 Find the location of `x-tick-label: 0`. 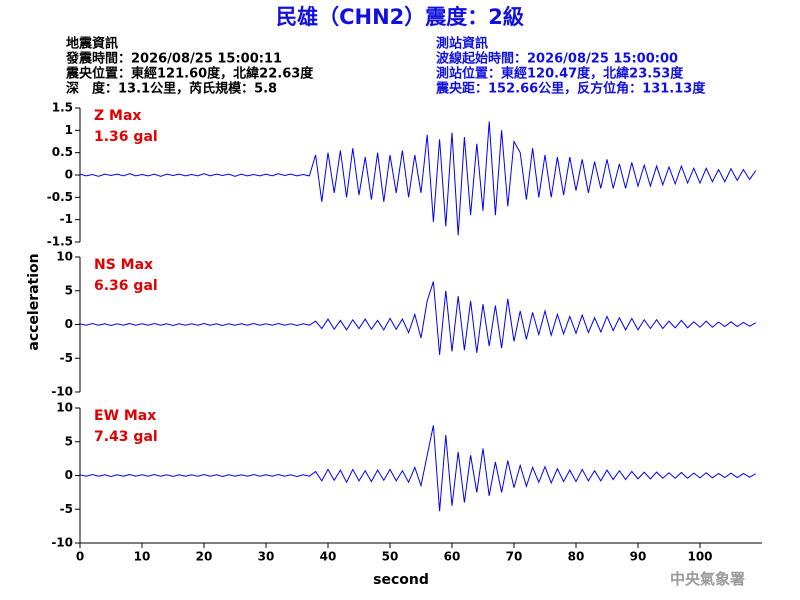

x-tick-label: 0 is located at coordinates (80, 557).